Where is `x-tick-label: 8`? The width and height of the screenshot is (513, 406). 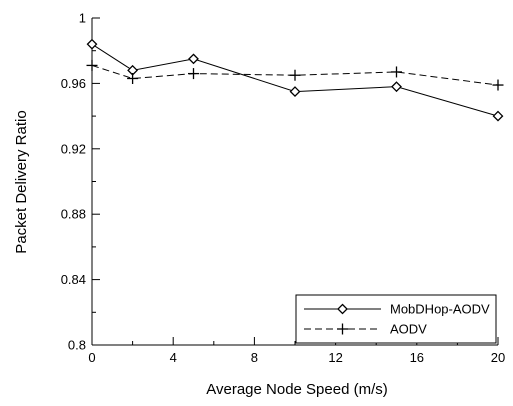 x-tick-label: 8 is located at coordinates (254, 357).